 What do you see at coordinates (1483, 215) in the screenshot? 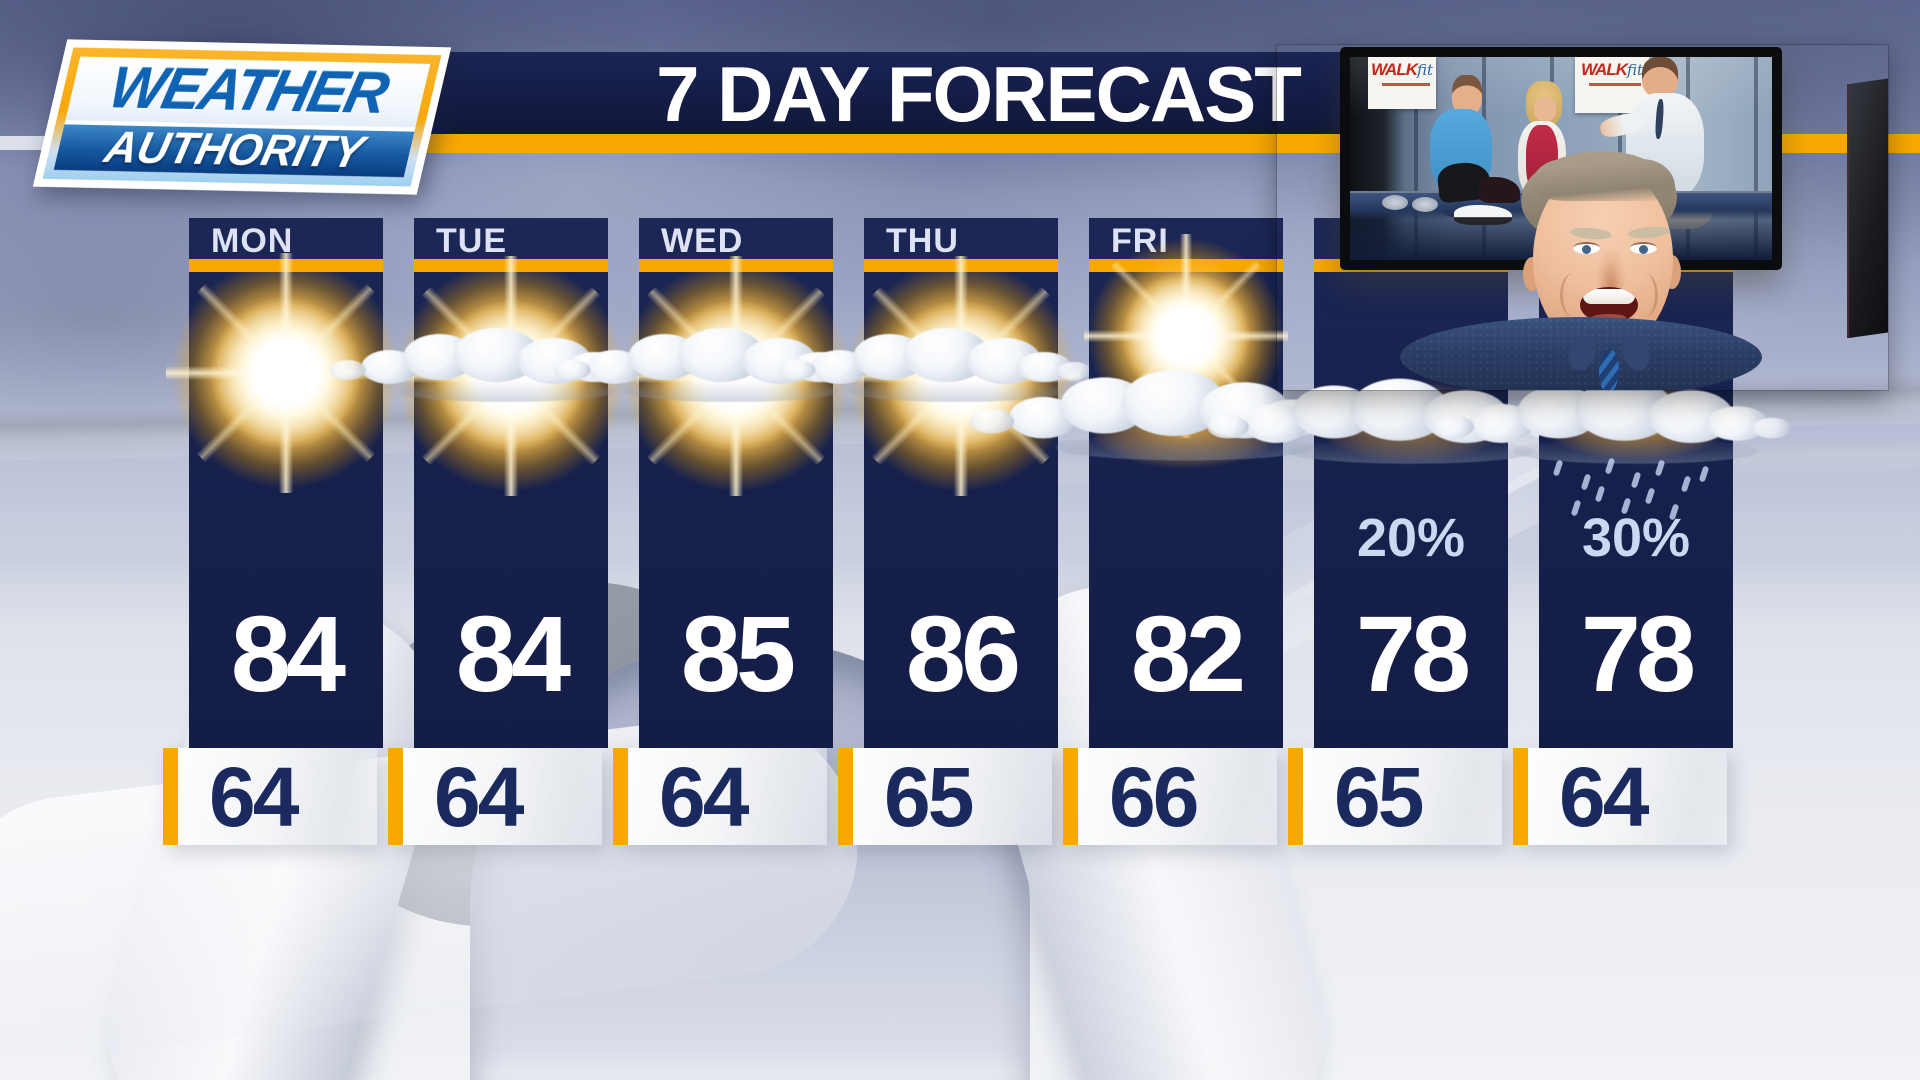
I see `white-sneaker` at bounding box center [1483, 215].